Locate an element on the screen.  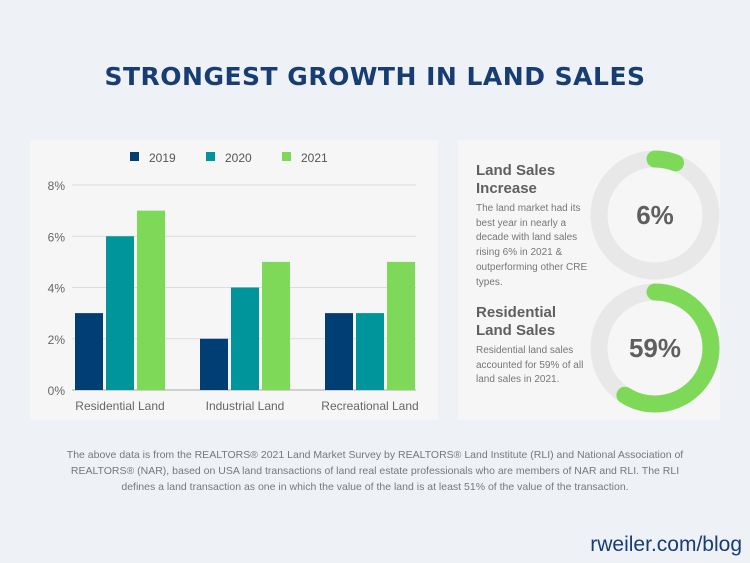
y-tick-label: 6% is located at coordinates (57, 237).